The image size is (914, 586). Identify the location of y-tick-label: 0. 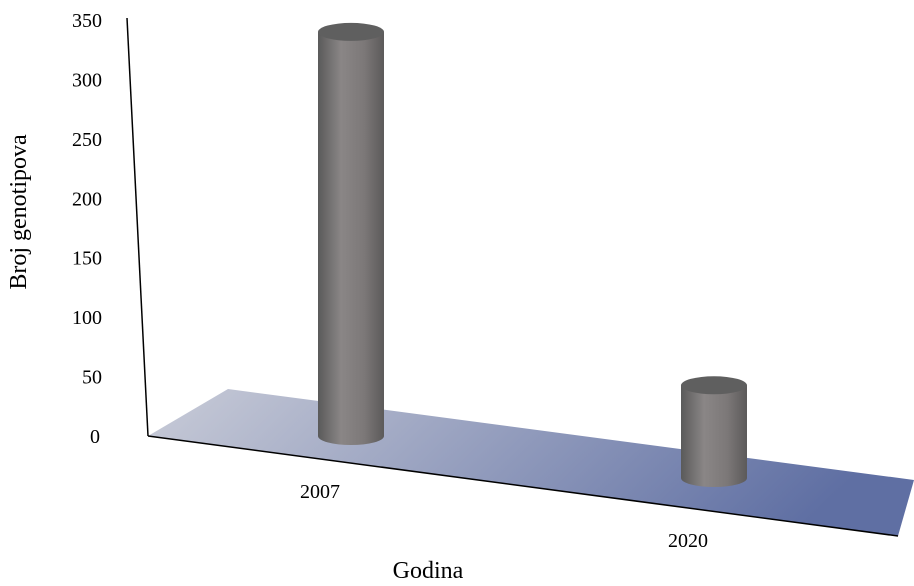
(95, 437).